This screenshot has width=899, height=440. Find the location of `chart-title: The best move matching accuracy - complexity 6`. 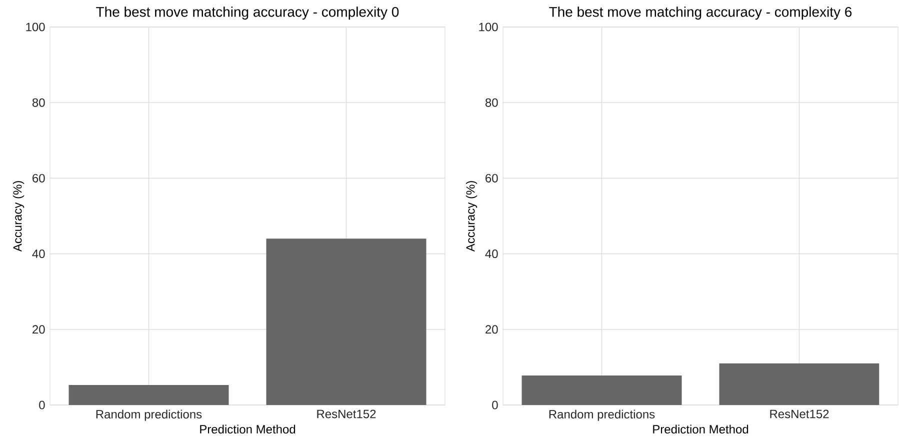

chart-title: The best move matching accuracy - complexity 6 is located at coordinates (700, 13).